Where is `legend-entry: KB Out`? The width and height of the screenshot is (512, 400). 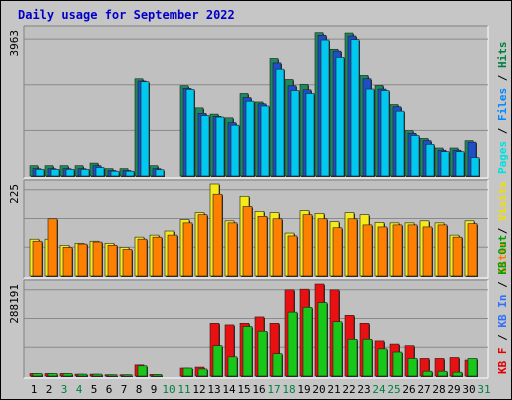
legend-entry: KB Out is located at coordinates (502, 255).